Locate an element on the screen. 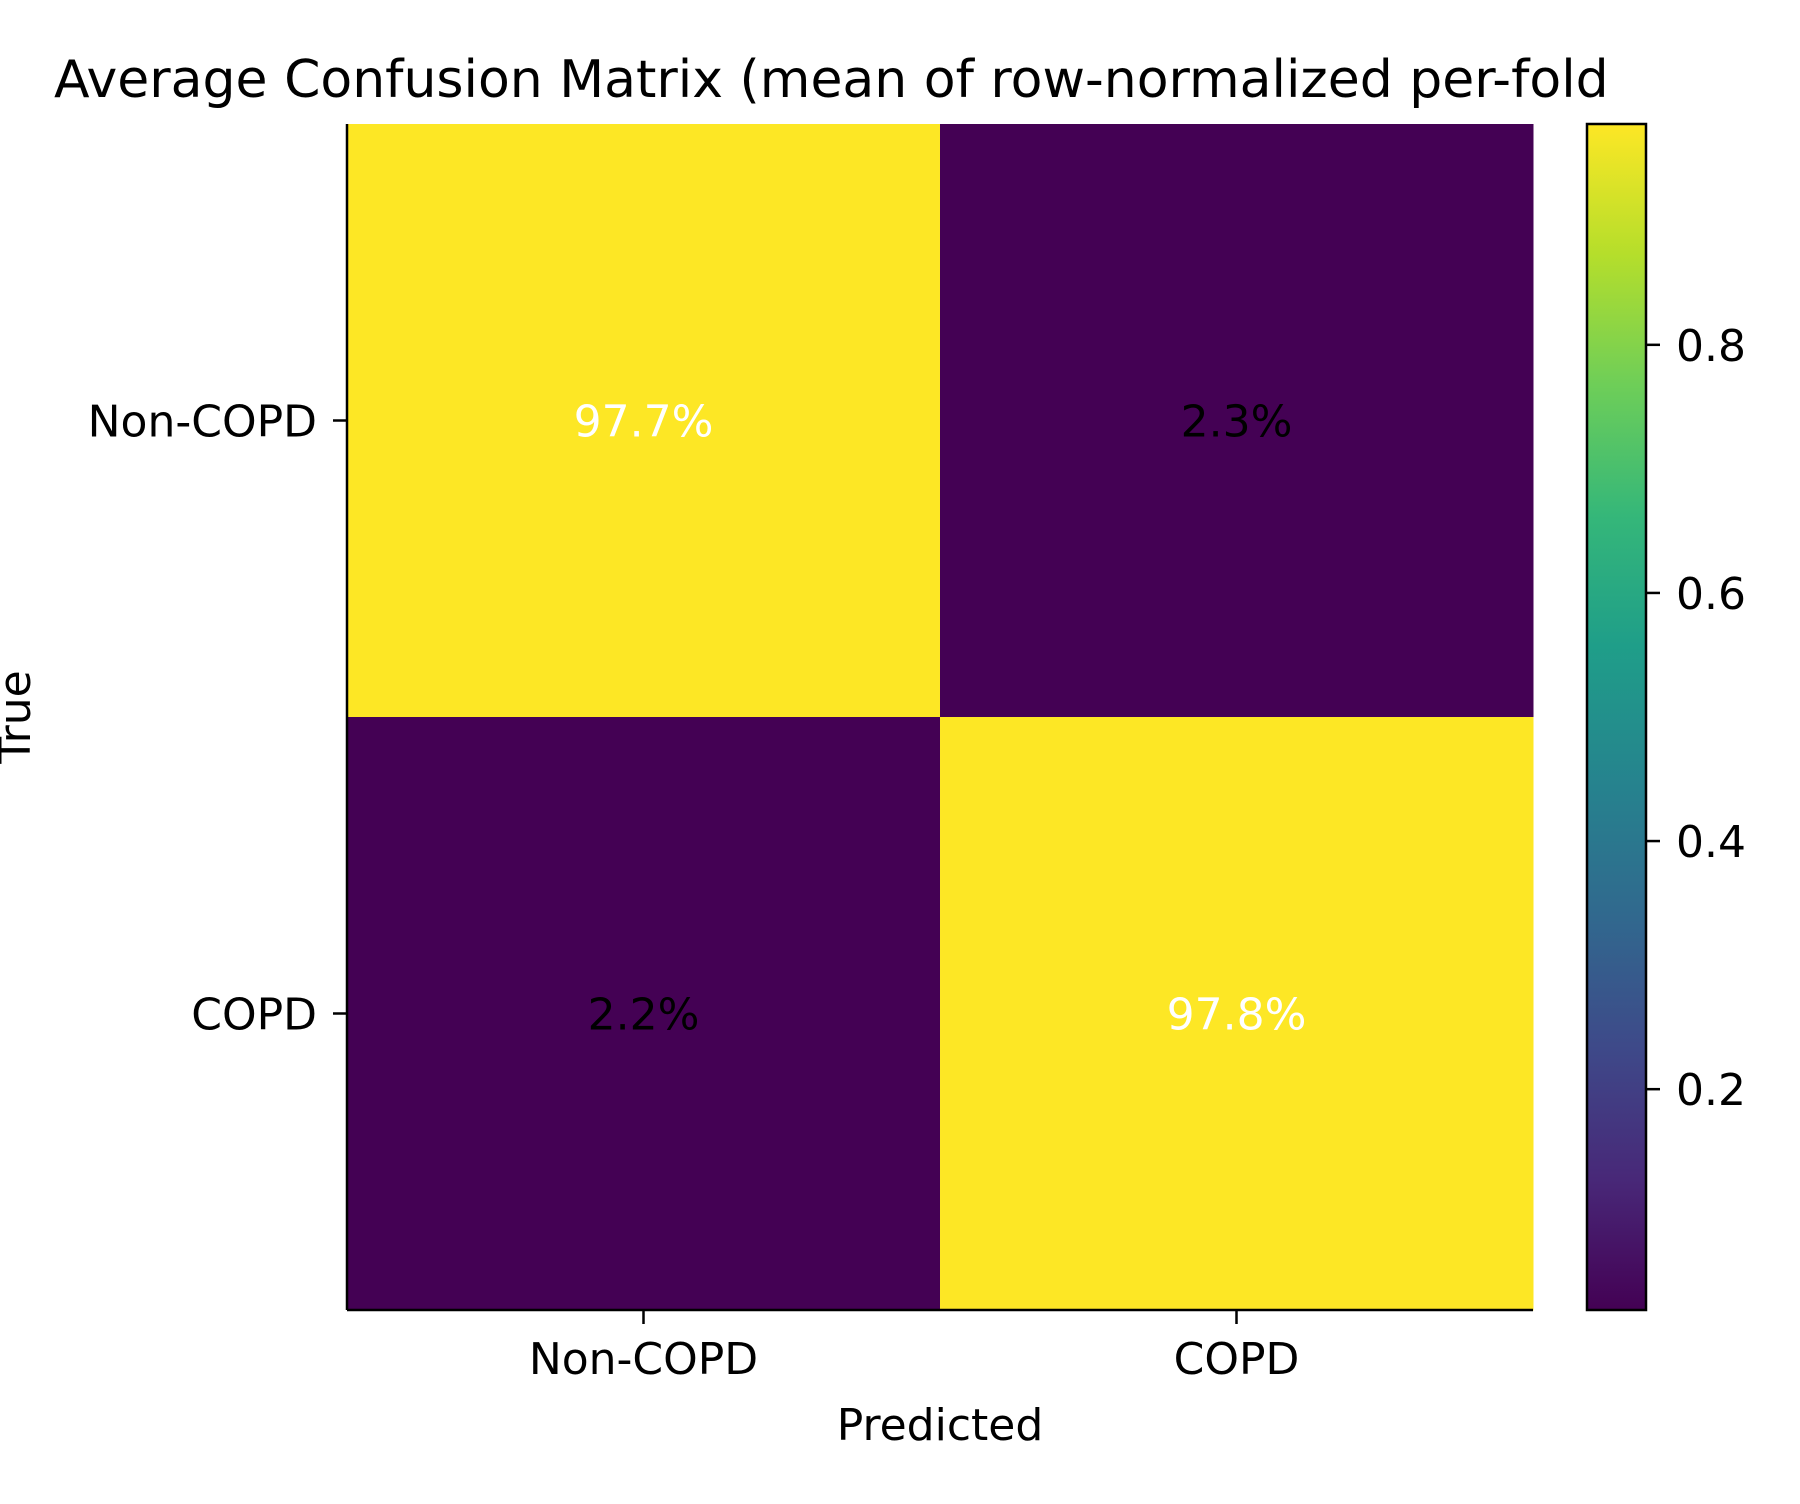  cell-value-label: 2.2% is located at coordinates (644, 1015).